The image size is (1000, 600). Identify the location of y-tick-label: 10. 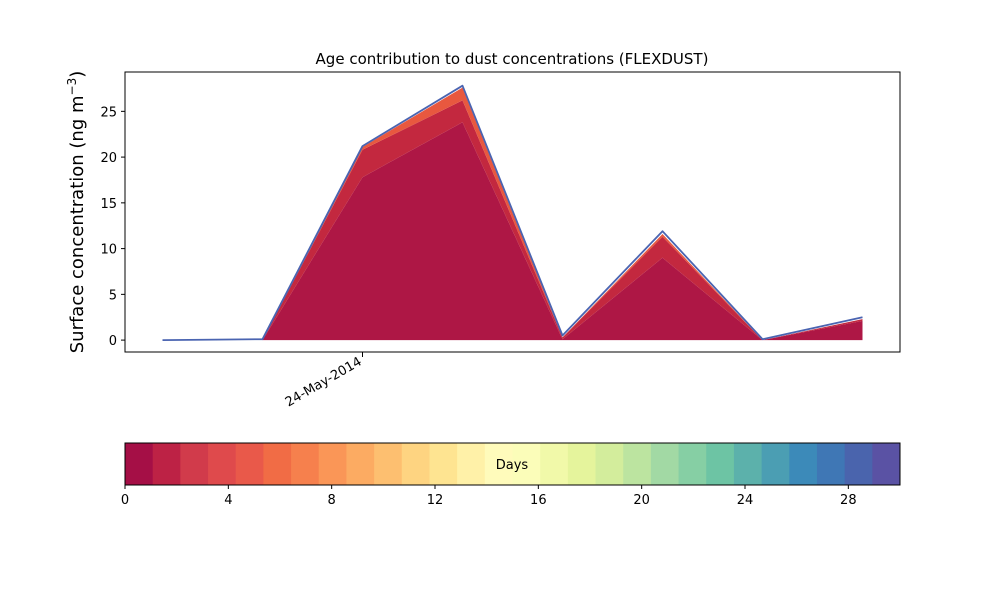
(108, 250).